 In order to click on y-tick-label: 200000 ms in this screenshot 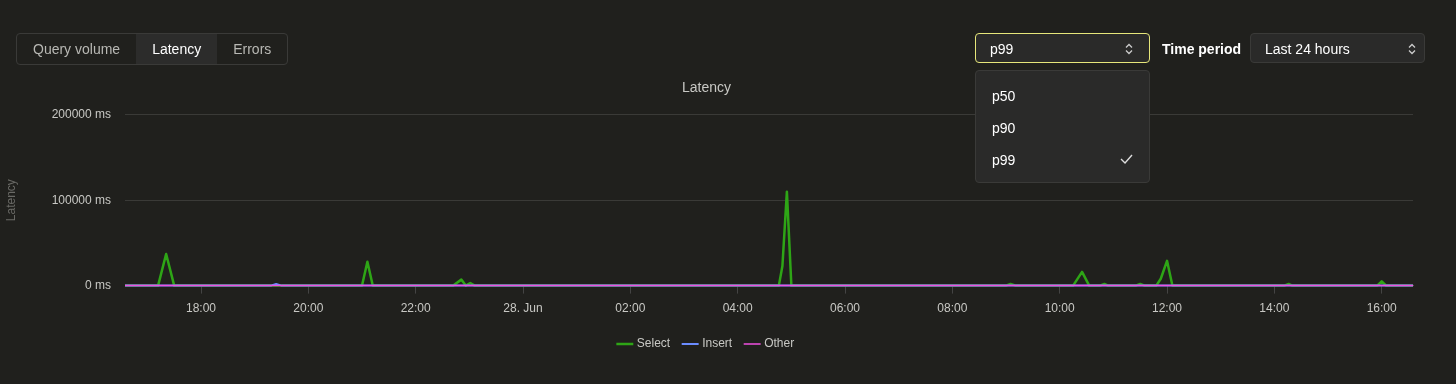, I will do `click(81, 114)`.